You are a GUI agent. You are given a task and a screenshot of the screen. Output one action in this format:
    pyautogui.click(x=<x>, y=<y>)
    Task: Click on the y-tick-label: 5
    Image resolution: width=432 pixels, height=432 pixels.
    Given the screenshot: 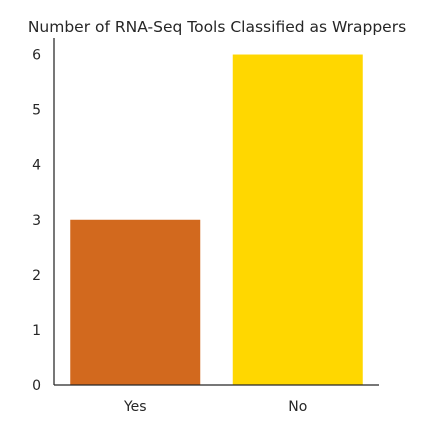 What is the action you would take?
    pyautogui.click(x=36, y=111)
    